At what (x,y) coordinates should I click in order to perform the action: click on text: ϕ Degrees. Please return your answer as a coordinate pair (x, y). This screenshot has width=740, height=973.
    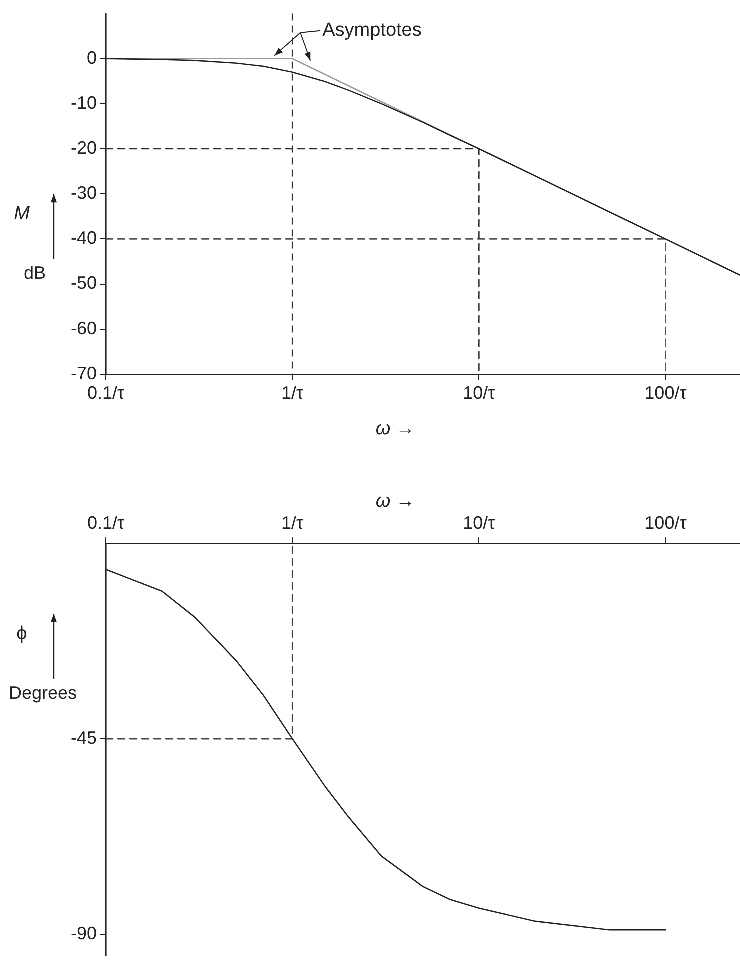
    Looking at the image, I should click on (43, 663).